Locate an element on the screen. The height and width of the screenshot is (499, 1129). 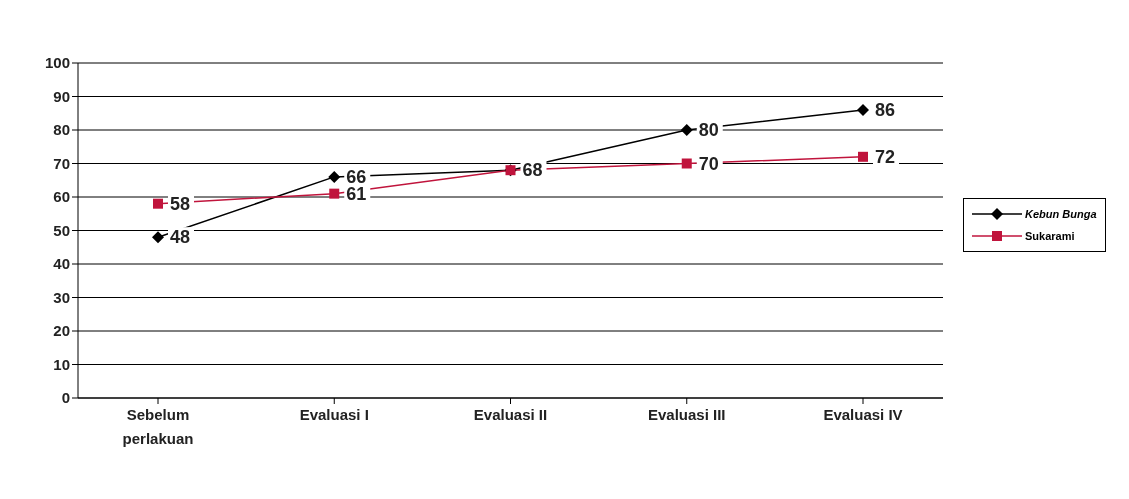
data-label: 80 is located at coordinates (708, 130).